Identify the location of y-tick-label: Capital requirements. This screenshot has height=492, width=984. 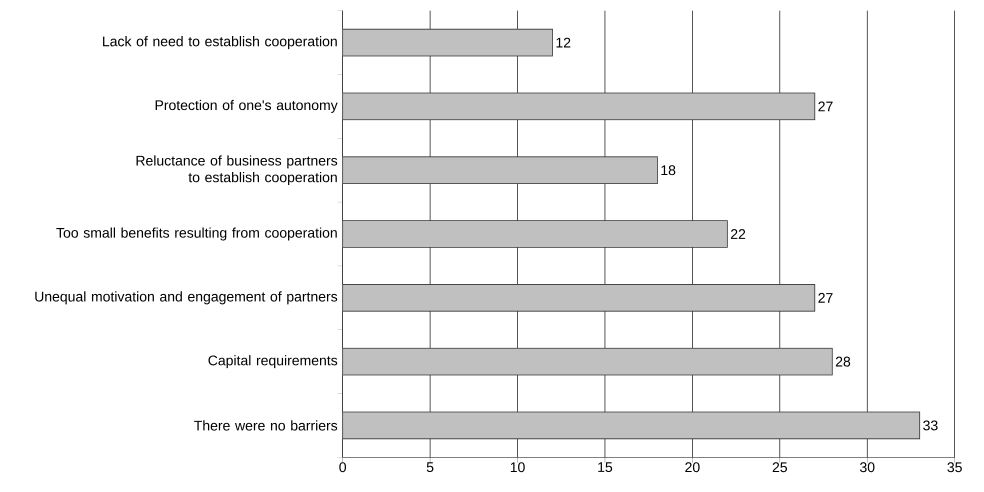
(273, 361).